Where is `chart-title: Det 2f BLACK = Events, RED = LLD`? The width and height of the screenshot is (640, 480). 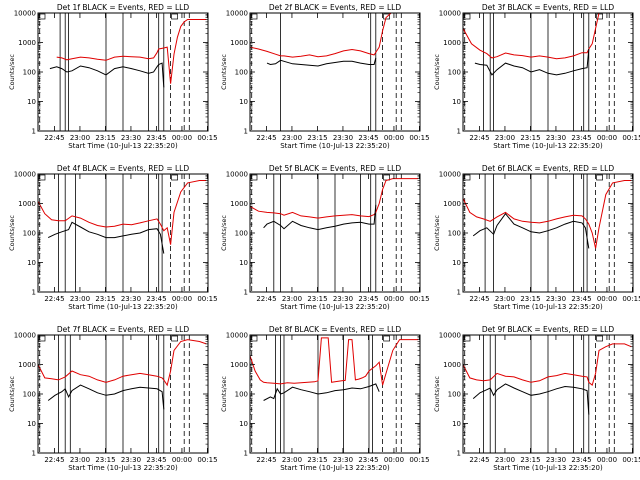
chart-title: Det 2f BLACK = Events, RED = LLD is located at coordinates (335, 7).